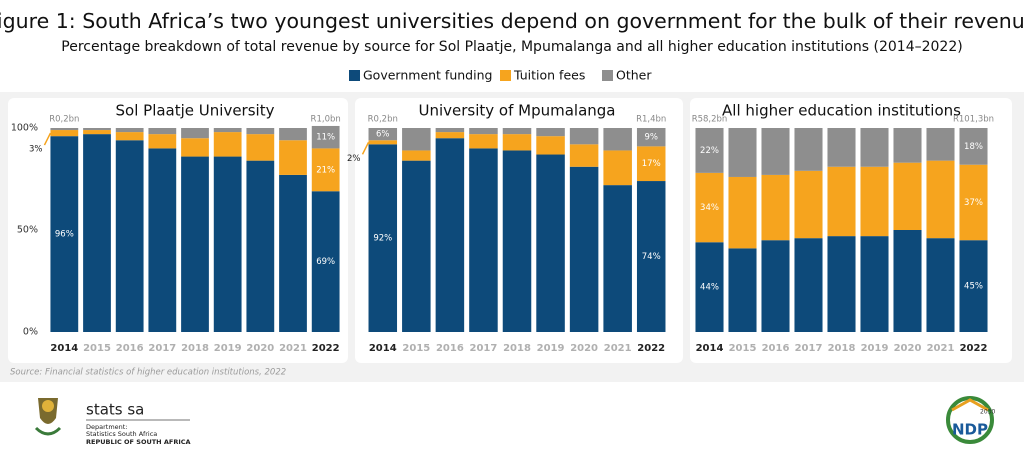 This screenshot has height=463, width=1024. Describe the element at coordinates (710, 120) in the screenshot. I see `total-label: R58,2bn` at that location.